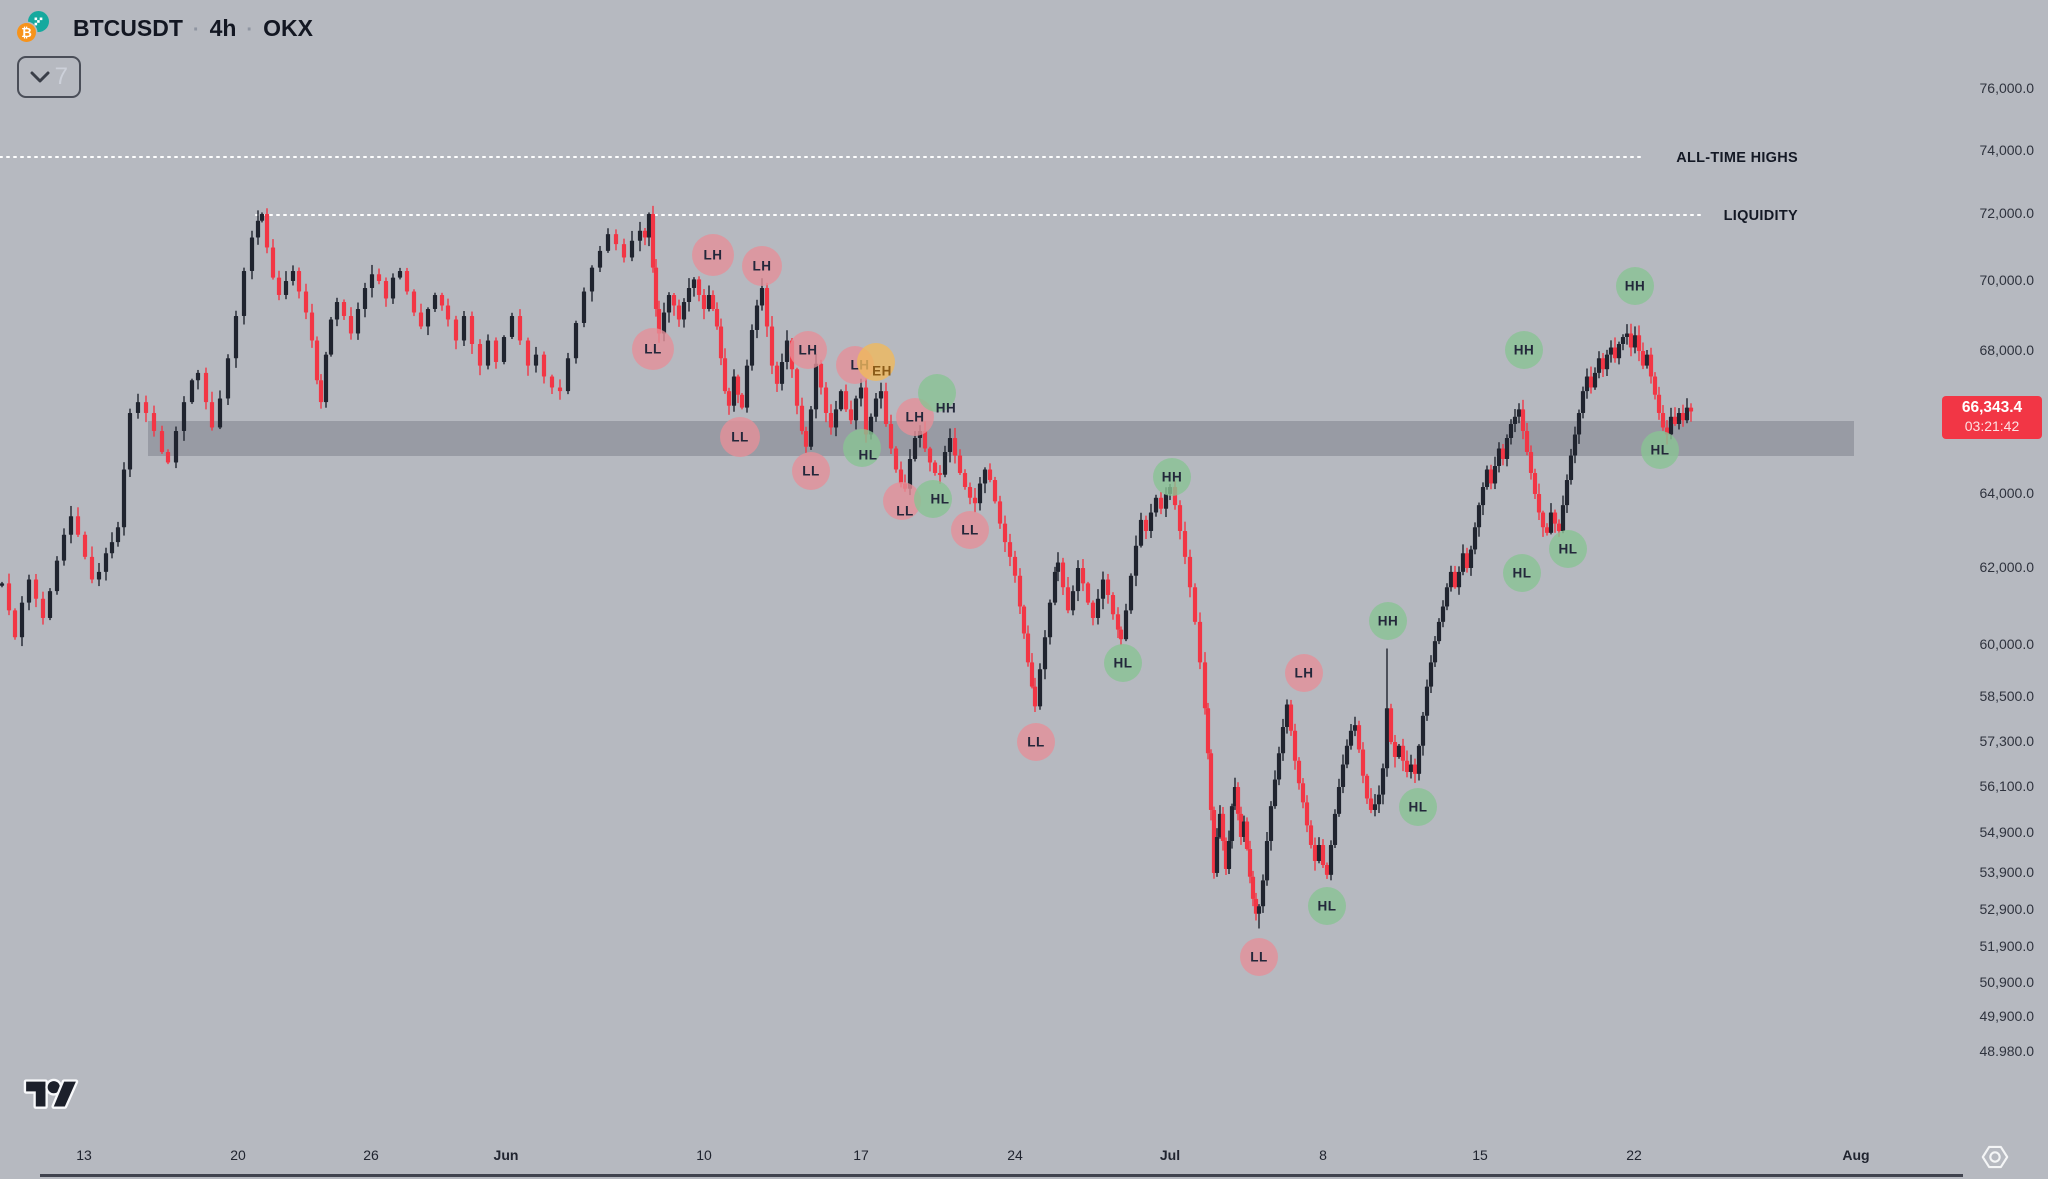 The height and width of the screenshot is (1179, 2048). Describe the element at coordinates (2007, 150) in the screenshot. I see `price-tick: 74,000.0` at that location.